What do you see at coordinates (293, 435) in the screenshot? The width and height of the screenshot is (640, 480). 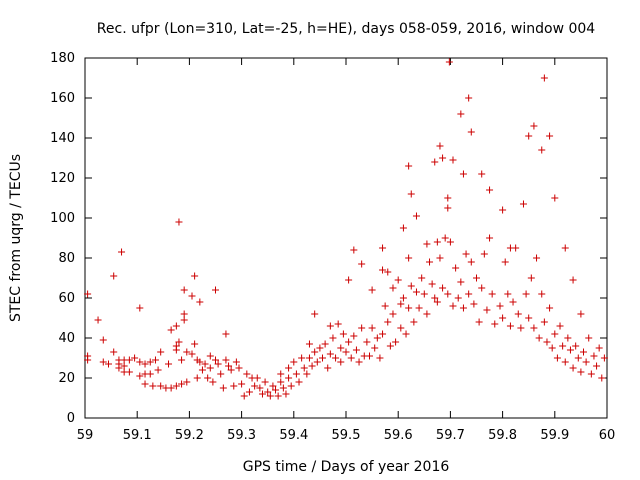 I see `x-tick-label: 59.4` at bounding box center [293, 435].